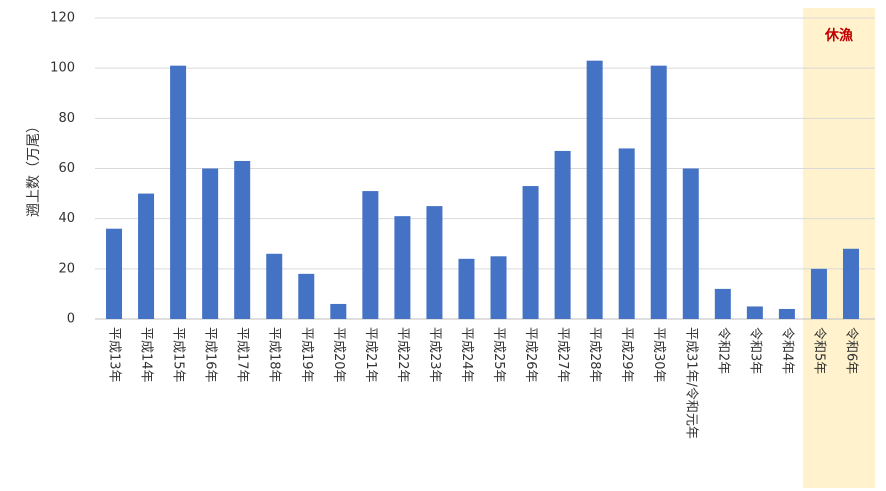 The width and height of the screenshot is (886, 491). What do you see at coordinates (690, 383) in the screenshot?
I see `x-tick-label: 平成31年/令和元年` at bounding box center [690, 383].